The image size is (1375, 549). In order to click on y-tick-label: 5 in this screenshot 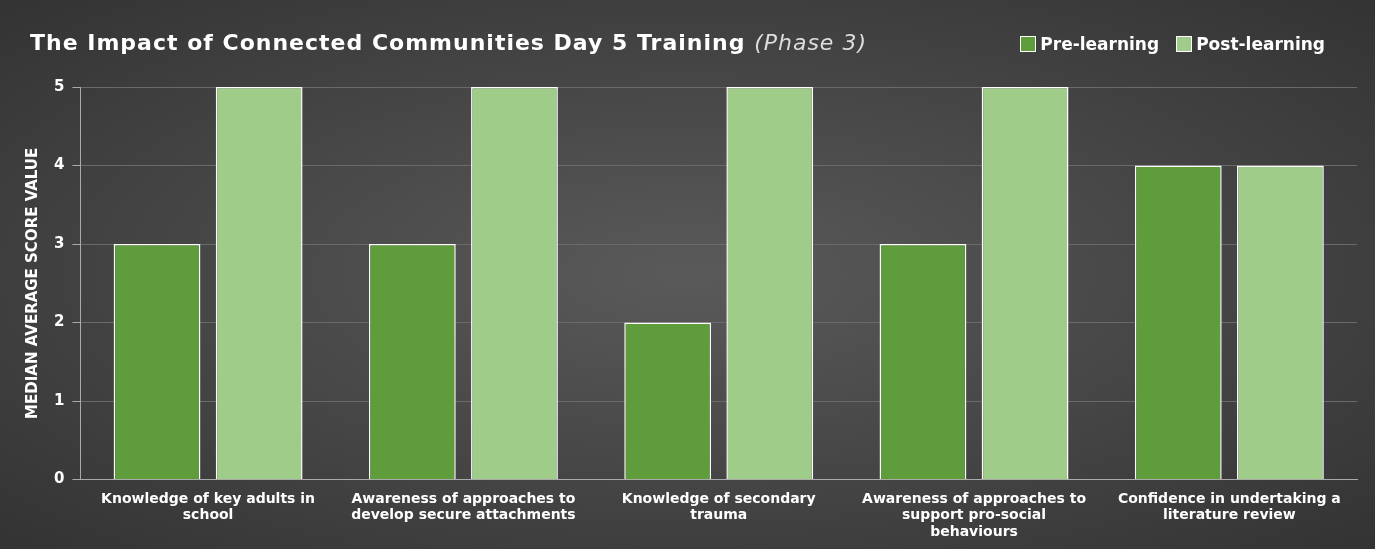, I will do `click(59, 85)`.